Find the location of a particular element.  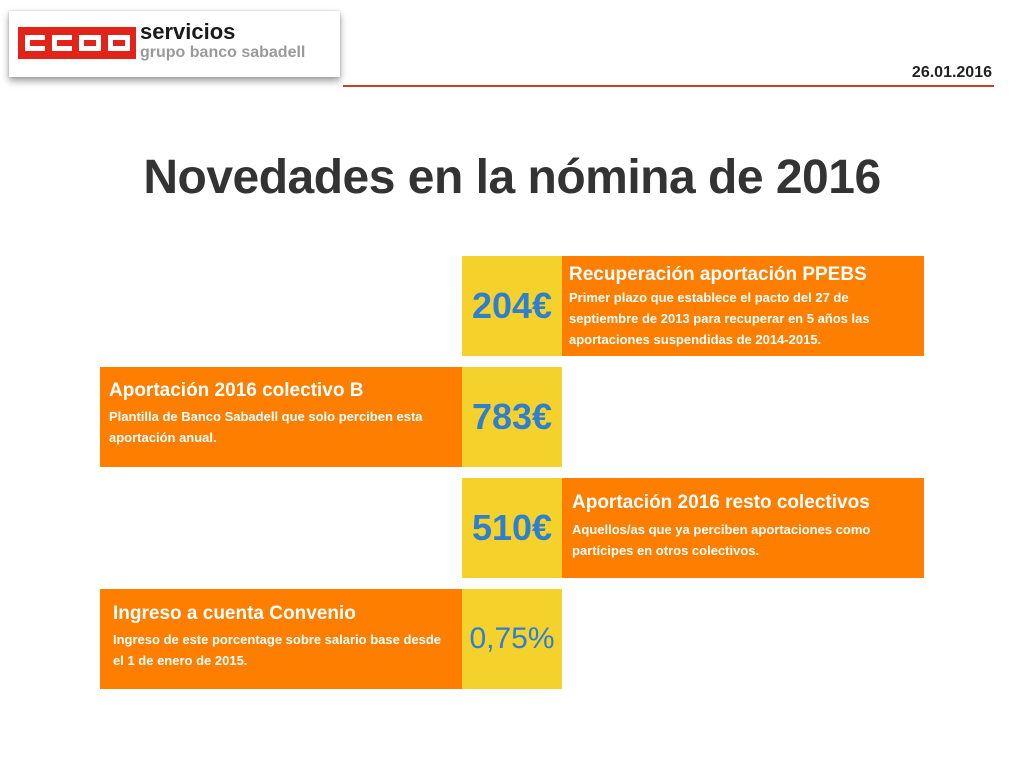

value-box-ppebs: 204€ is located at coordinates (512, 306).